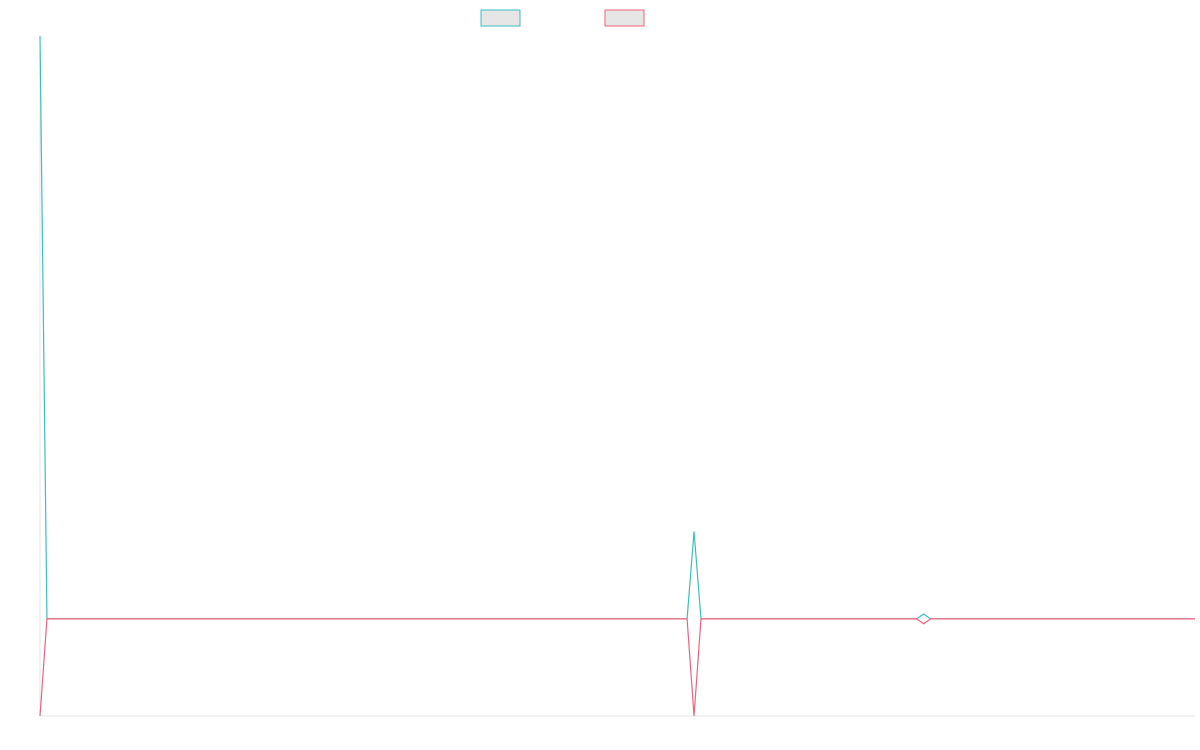 This screenshot has width=1200, height=750. I want to click on legend, so click(562, 18).